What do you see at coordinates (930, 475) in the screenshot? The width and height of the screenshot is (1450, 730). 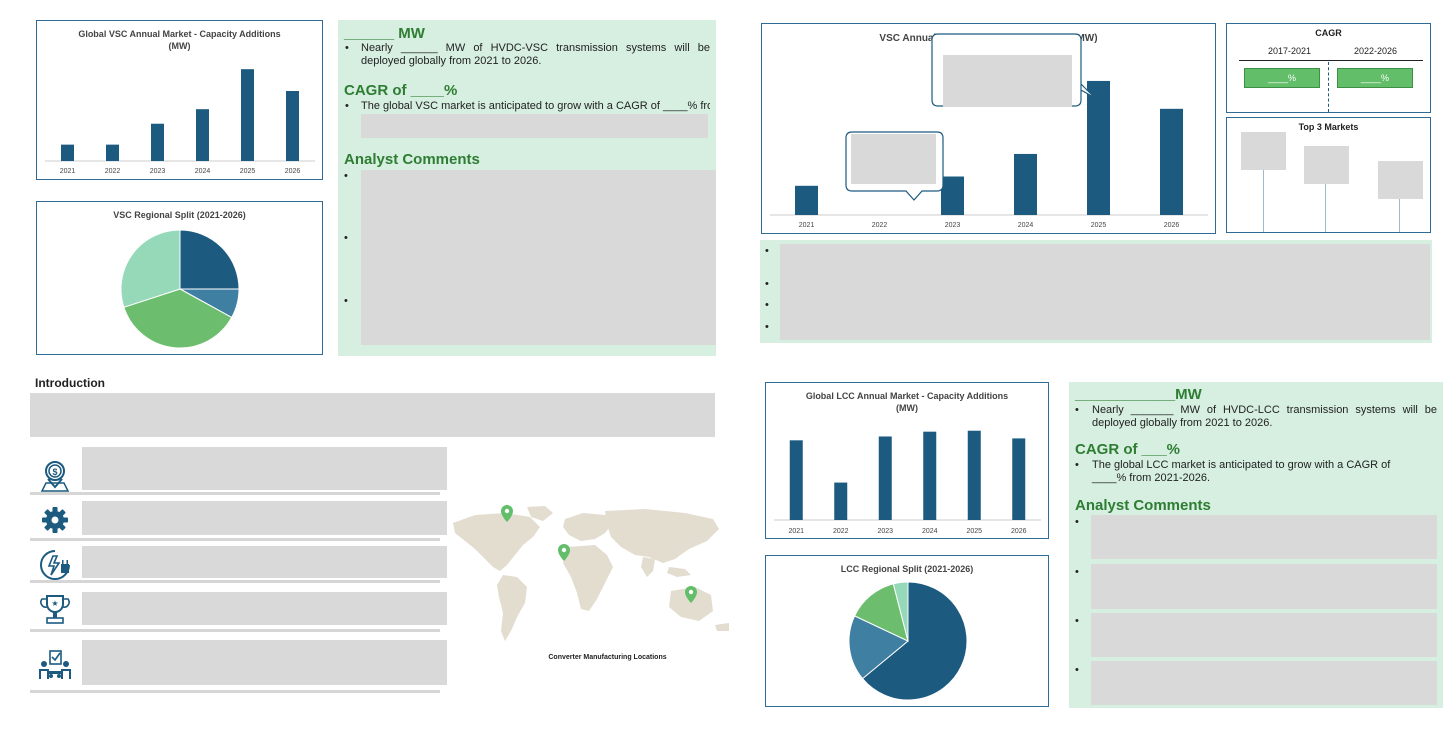 I see `bar-2024` at bounding box center [930, 475].